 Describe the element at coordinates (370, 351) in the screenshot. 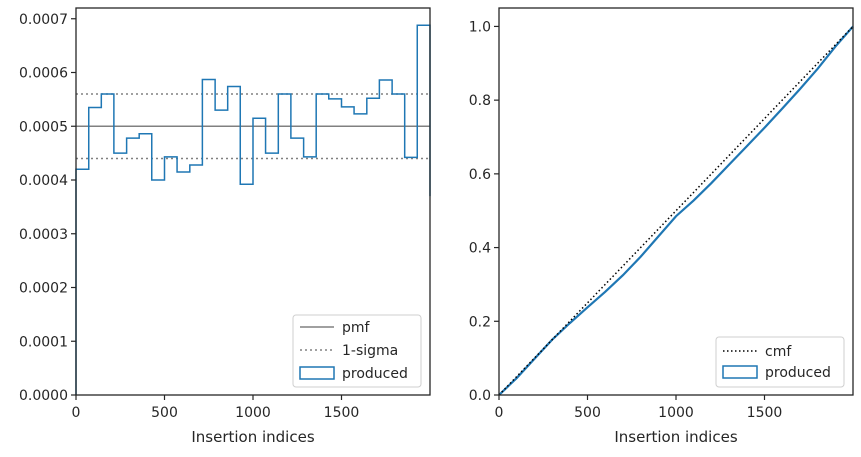

I see `left-legend-sigma-label: 1-sigma` at that location.